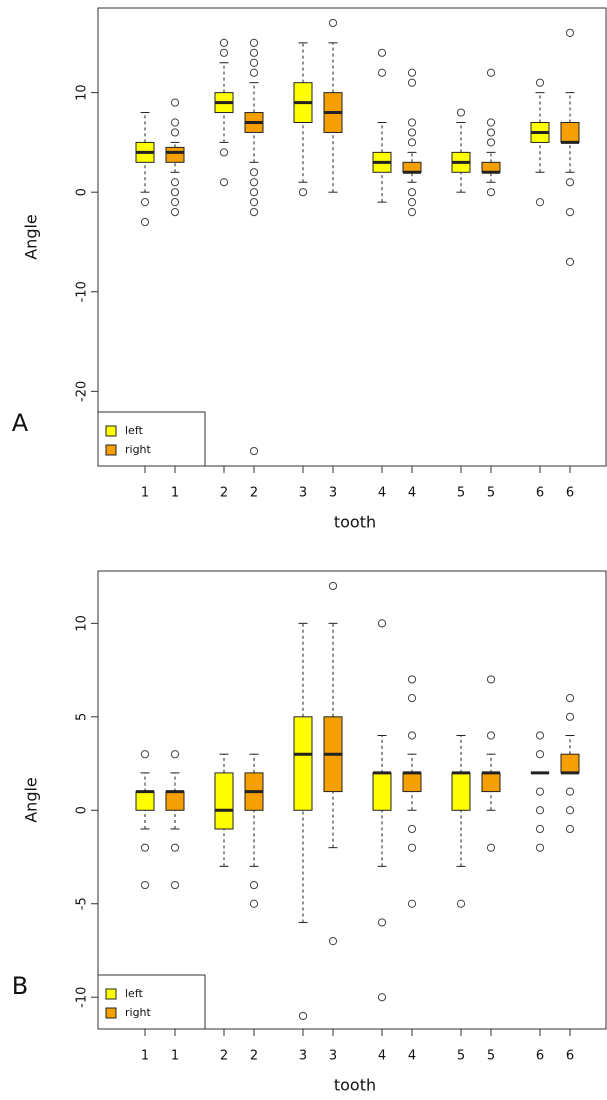 Image resolution: width=607 pixels, height=1100 pixels. I want to click on legend-label: right, so click(138, 1012).